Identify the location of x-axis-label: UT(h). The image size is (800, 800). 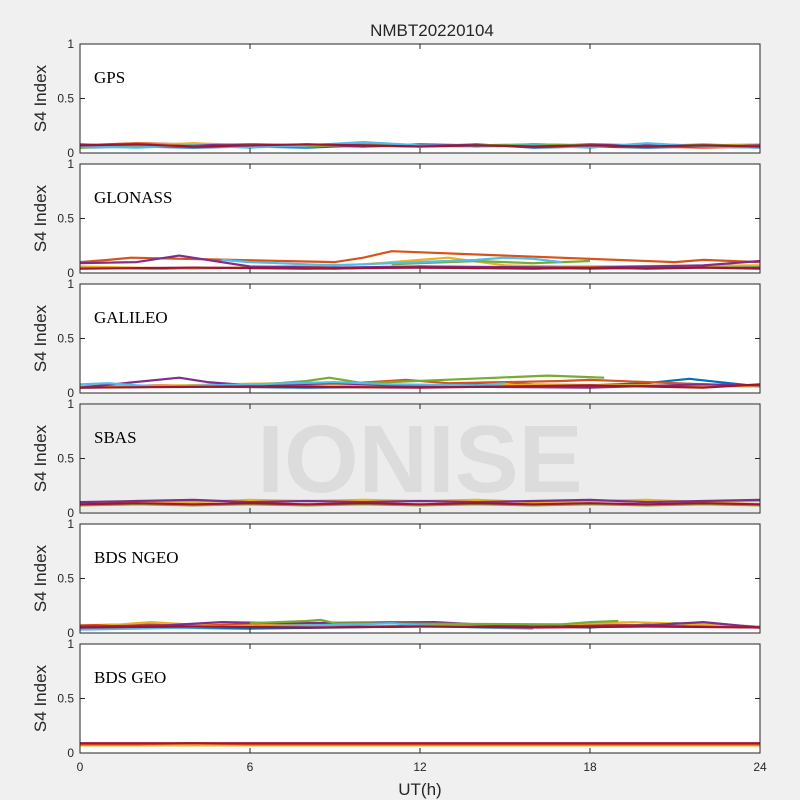
(419, 789).